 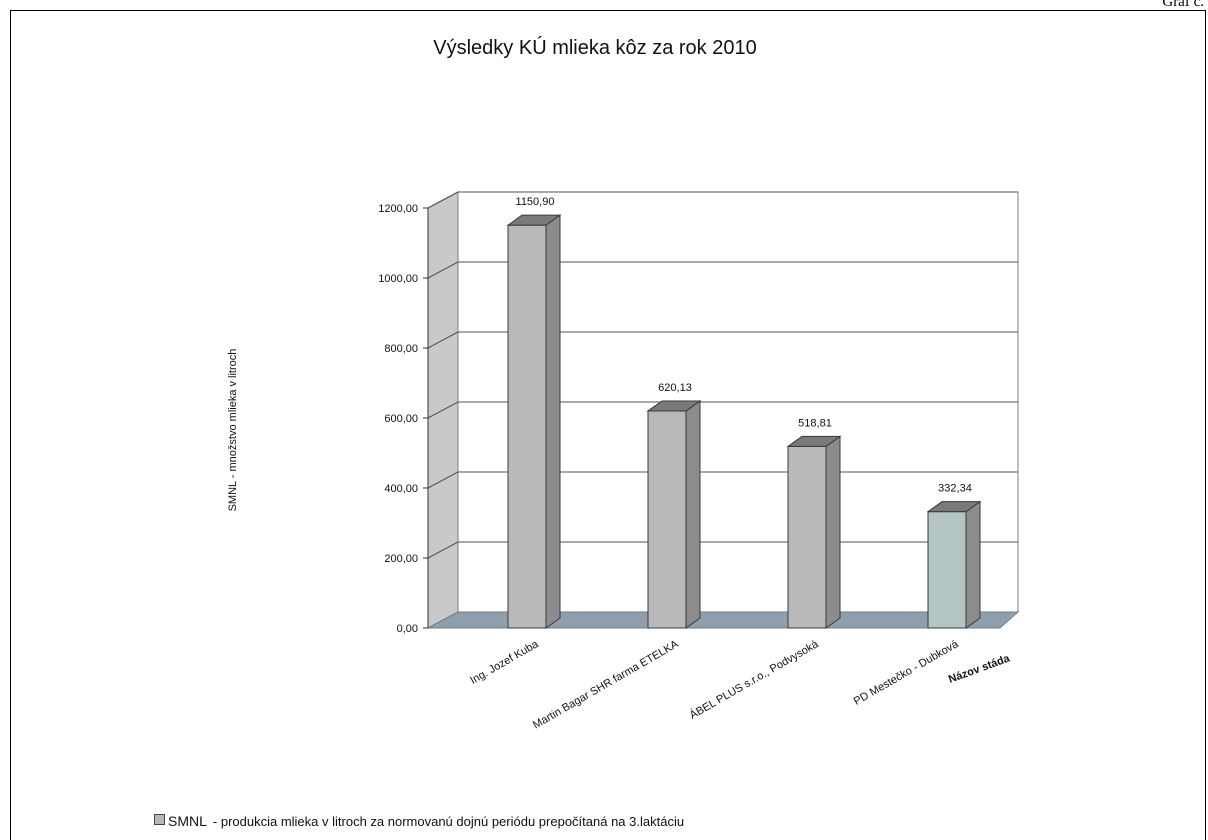 I want to click on category-label: ÁBEL PLUS s.r.o., Podvysoká, so click(x=754, y=679).